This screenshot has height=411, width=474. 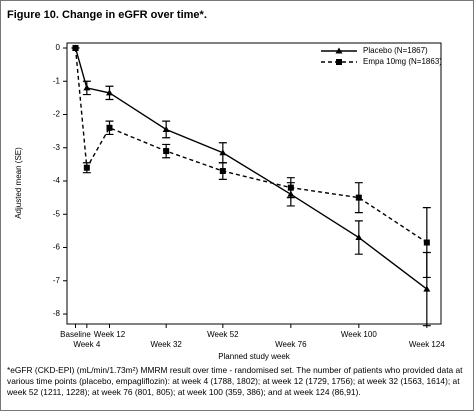 I want to click on x-tick-label: Baseline, so click(x=75, y=334).